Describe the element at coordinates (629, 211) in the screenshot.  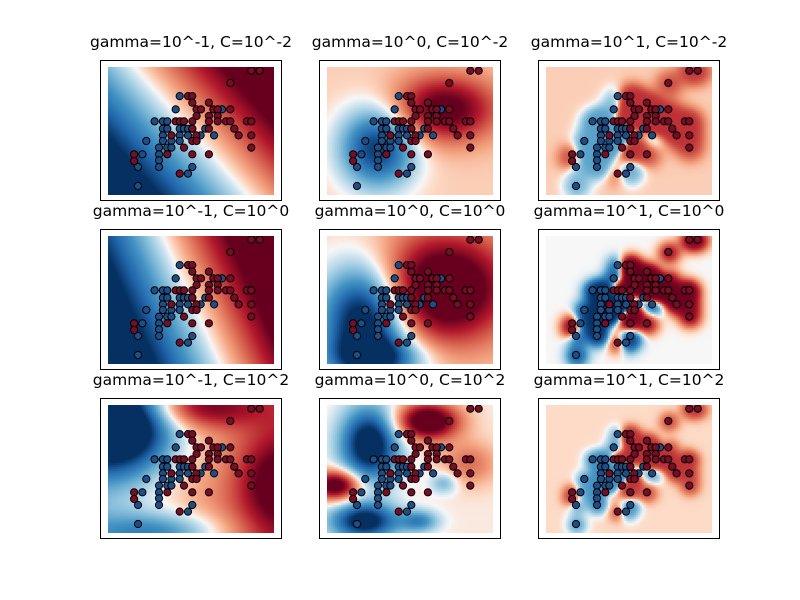
I see `subplot-title: gamma=10^1, C=10^0` at that location.